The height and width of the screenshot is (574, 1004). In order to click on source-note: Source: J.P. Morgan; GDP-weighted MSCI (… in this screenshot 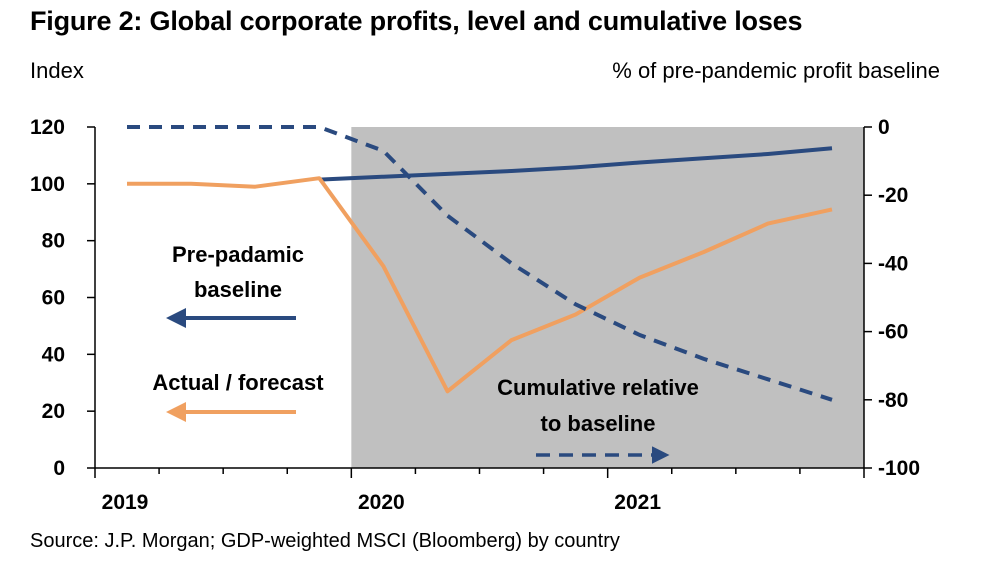, I will do `click(325, 541)`.